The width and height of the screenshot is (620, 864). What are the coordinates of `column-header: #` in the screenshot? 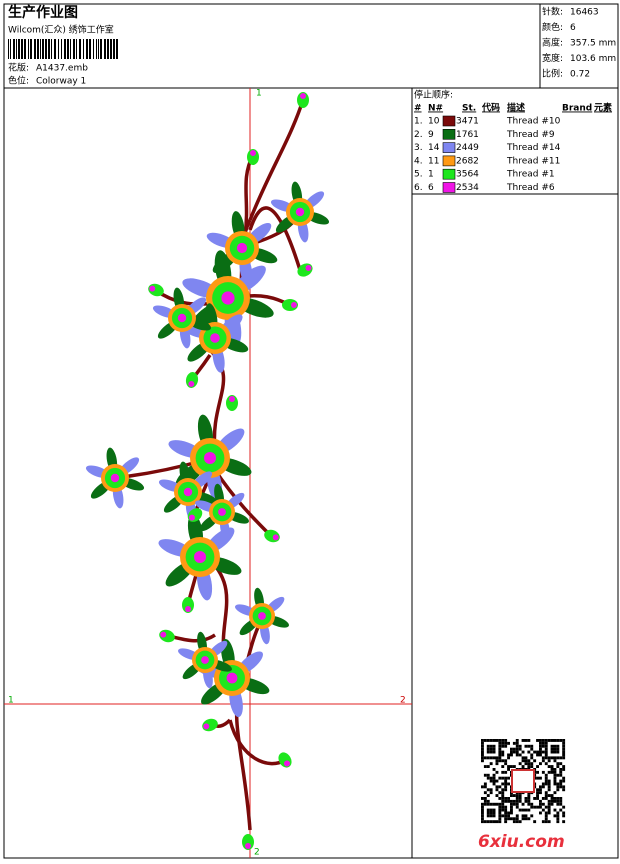 It's located at (418, 109).